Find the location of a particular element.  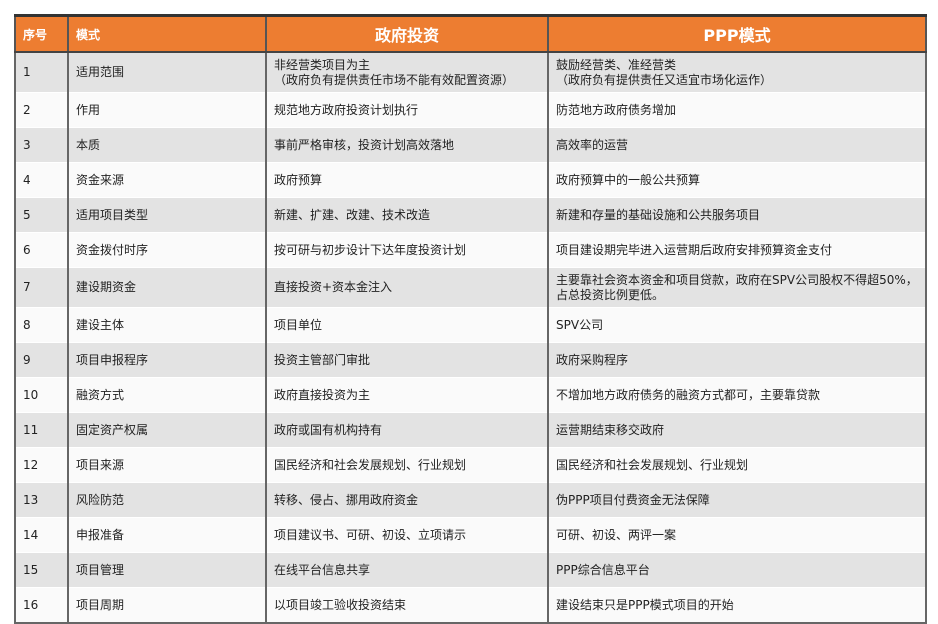

table-row: 10 融资方式 政府直接投资为主 不增加地方政府债务的融资方式都可，主要靠贷款 is located at coordinates (470, 395).